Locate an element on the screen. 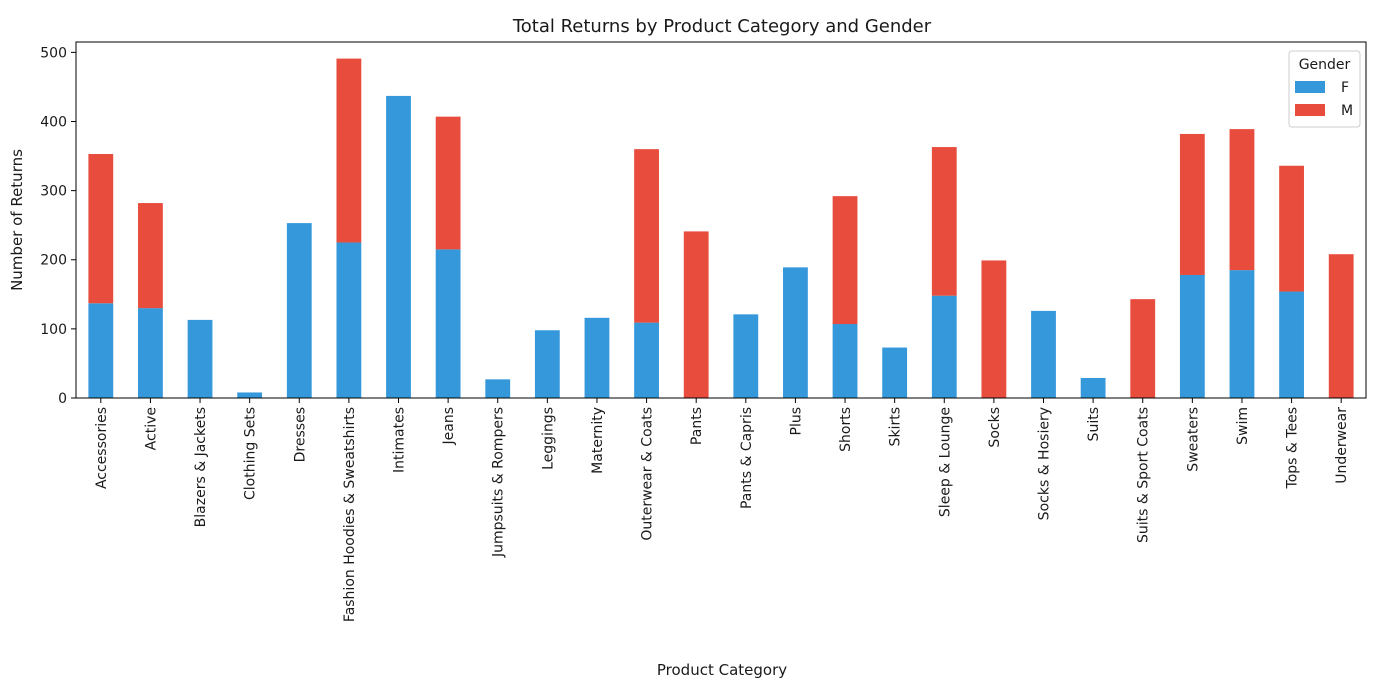 The width and height of the screenshot is (1388, 700). y-axis-title: Number of Returns is located at coordinates (17, 220).